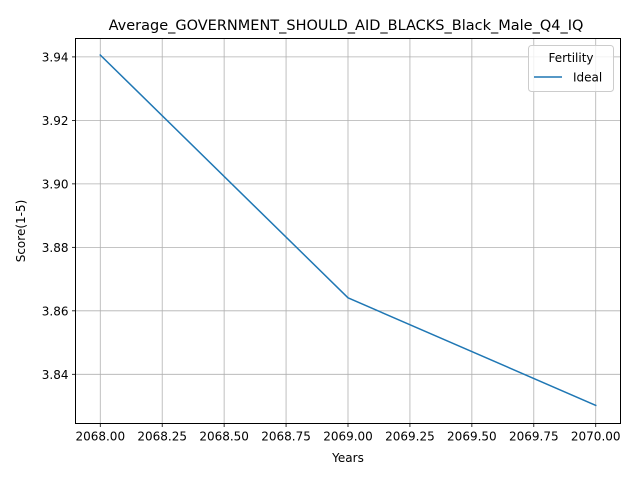 This screenshot has height=480, width=640. Describe the element at coordinates (55, 184) in the screenshot. I see `y-tick-label: 3.90` at that location.